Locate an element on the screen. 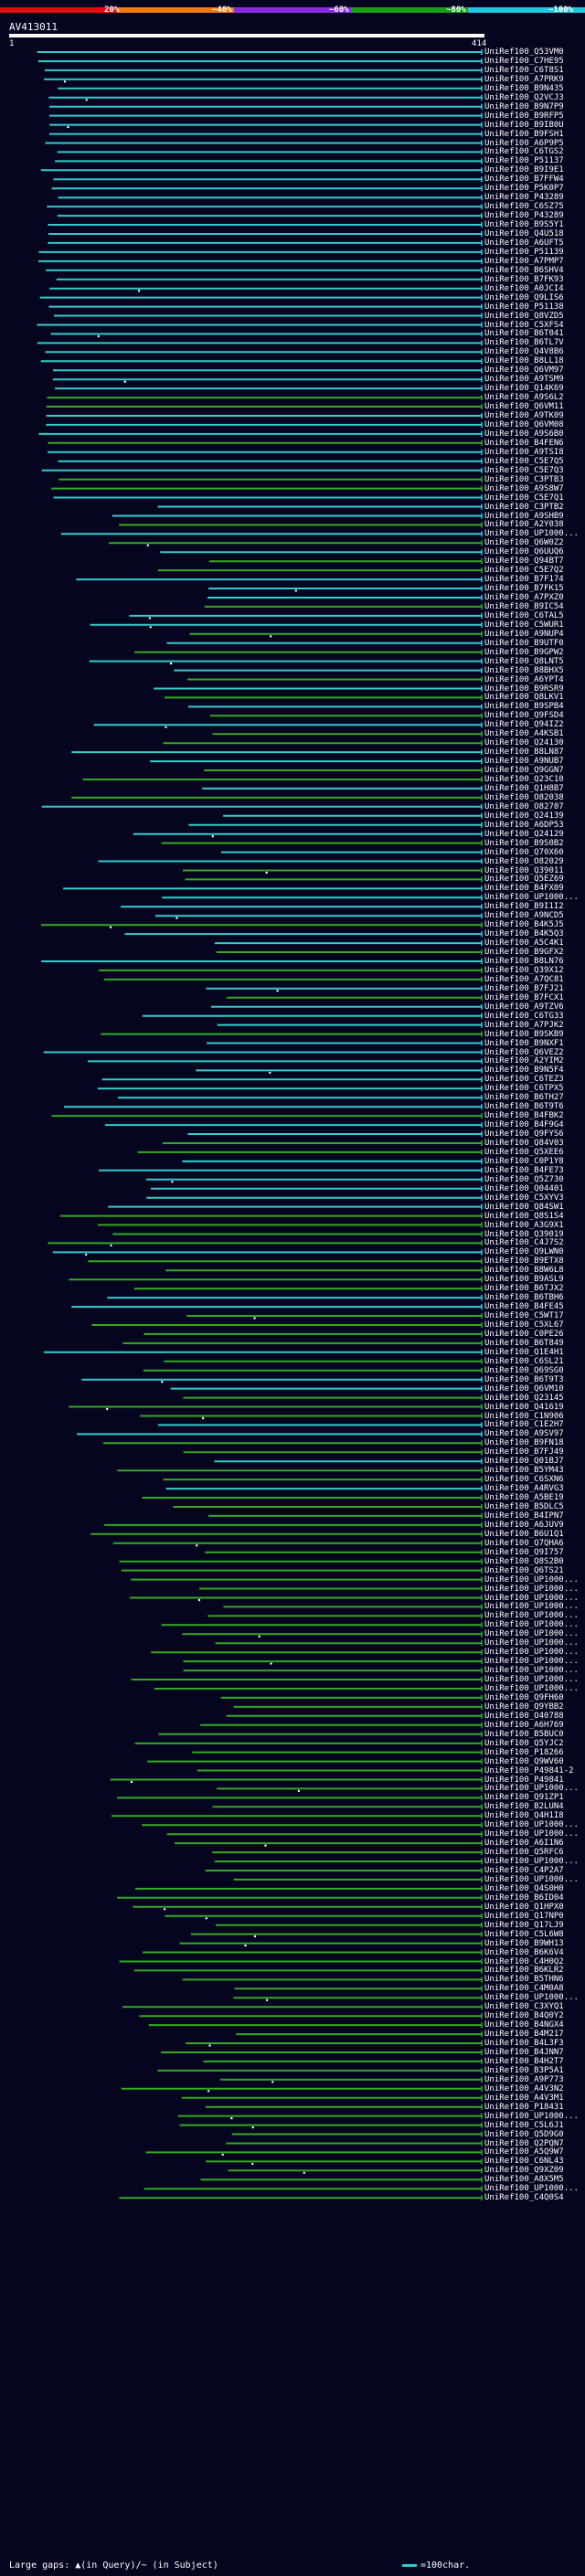  hit-label: UniRef100_Q5EZ69 is located at coordinates (524, 880).